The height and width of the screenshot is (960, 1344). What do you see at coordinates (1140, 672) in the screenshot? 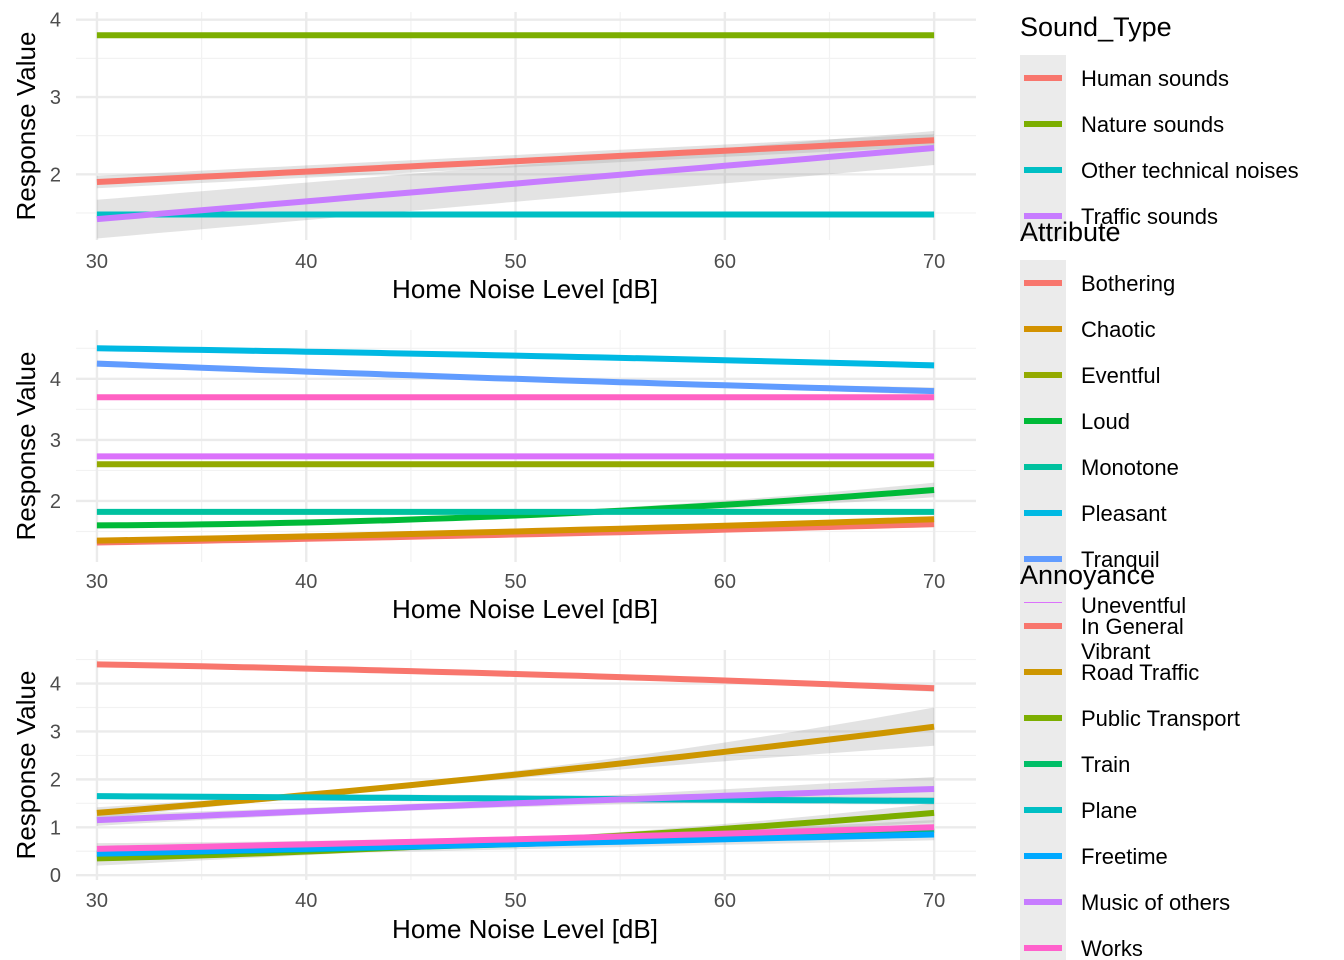
I see `legend-label: Road Traffic` at bounding box center [1140, 672].